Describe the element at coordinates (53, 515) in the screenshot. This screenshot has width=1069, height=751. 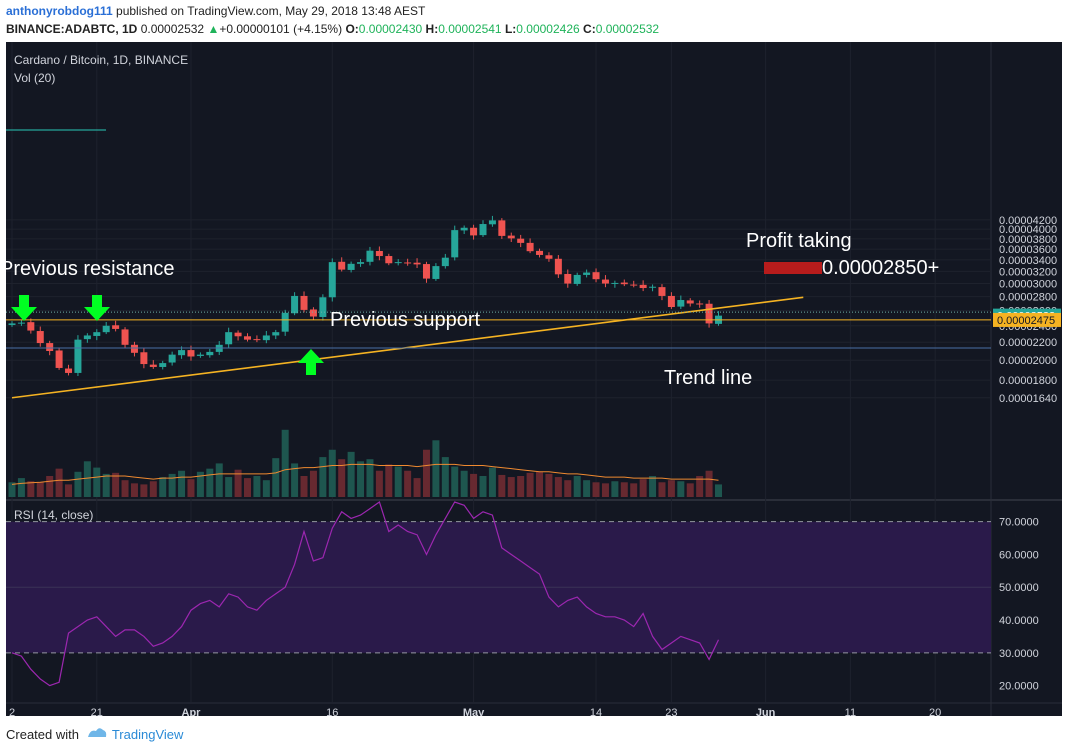
I see `rsi-label: RSI (14, close)` at that location.